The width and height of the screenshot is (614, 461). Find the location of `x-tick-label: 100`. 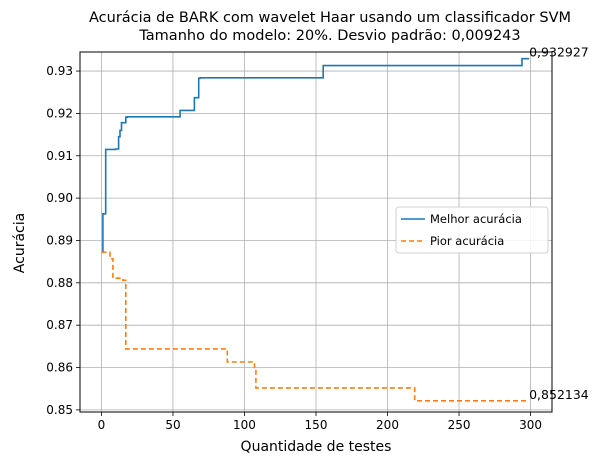

x-tick-label: 100 is located at coordinates (244, 425).